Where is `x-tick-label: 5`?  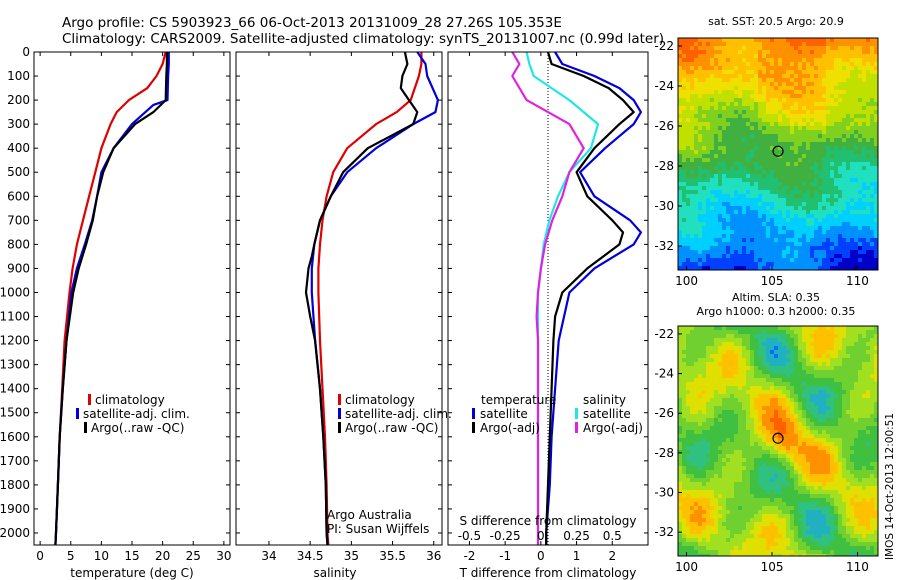
x-tick-label: 5 is located at coordinates (71, 556).